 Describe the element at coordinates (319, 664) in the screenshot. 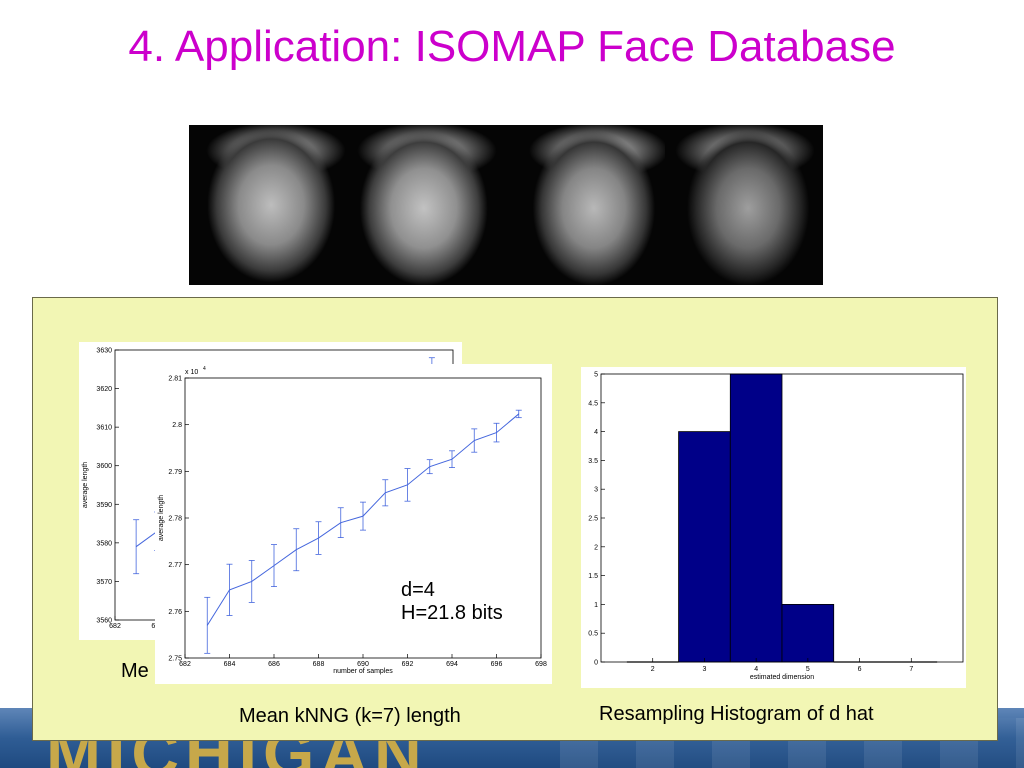

I see `x-tick-label: 688` at that location.